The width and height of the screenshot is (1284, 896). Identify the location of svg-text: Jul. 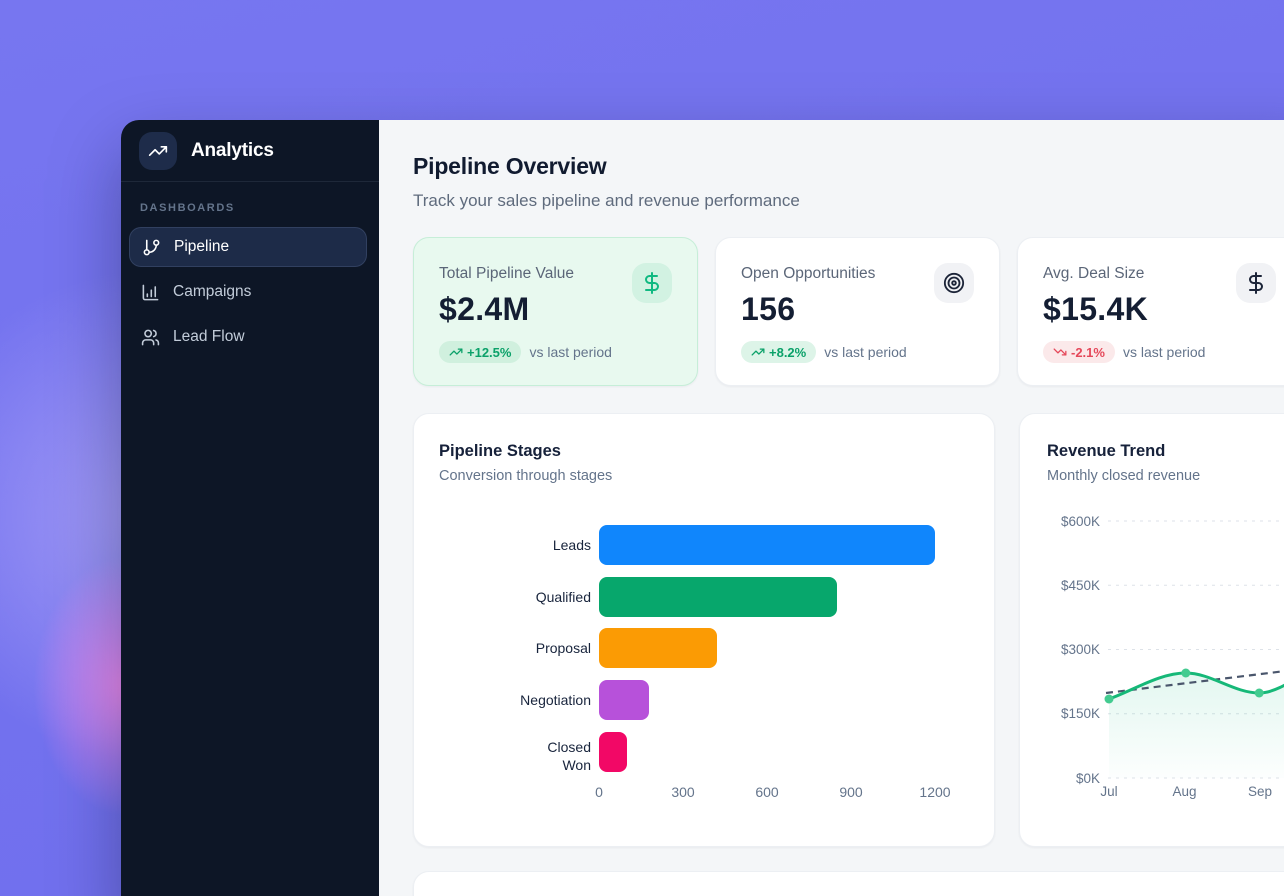
(1108, 791).